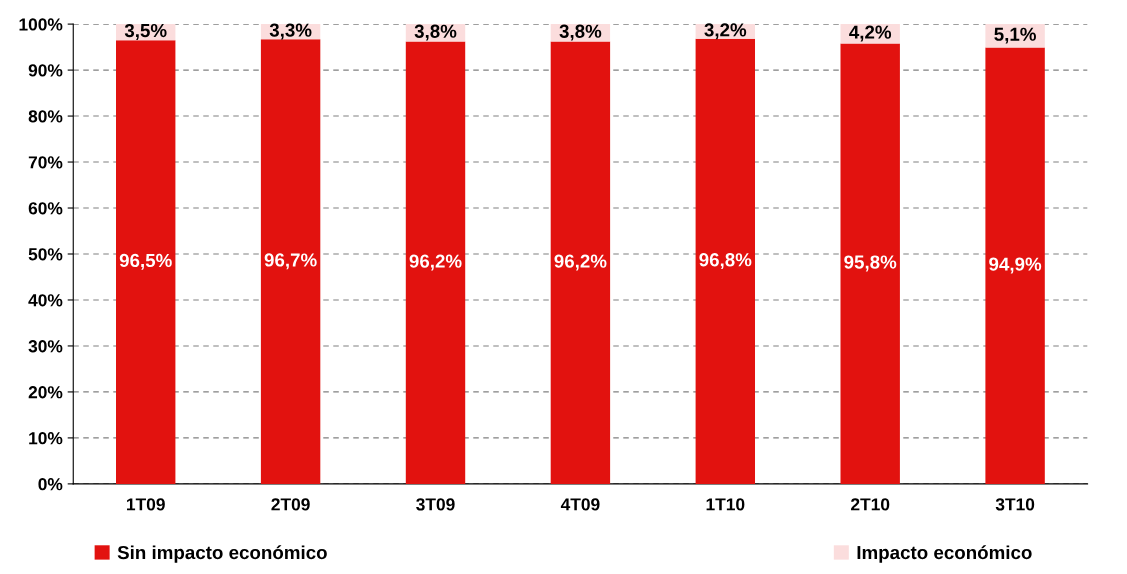 The image size is (1127, 574). I want to click on x-tick-label: 2T10, so click(870, 504).